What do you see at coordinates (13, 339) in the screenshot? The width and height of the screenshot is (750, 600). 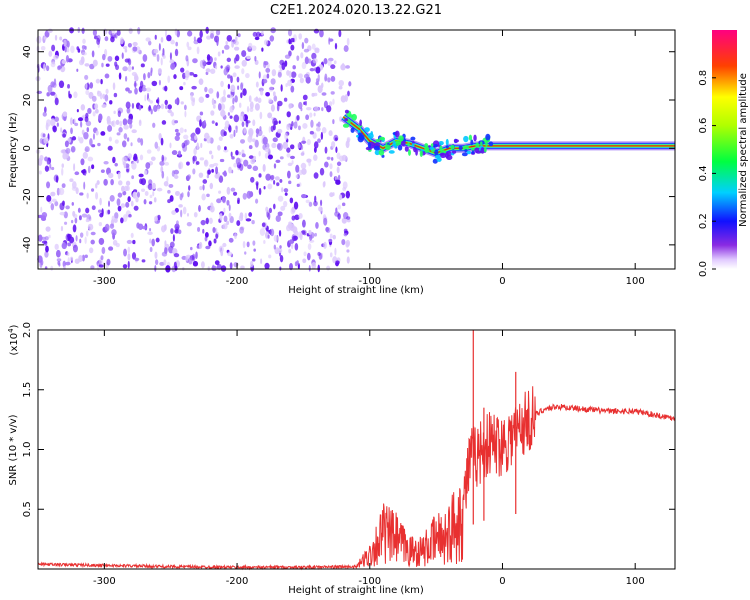 I see `svg-text: (x104)` at bounding box center [13, 339].